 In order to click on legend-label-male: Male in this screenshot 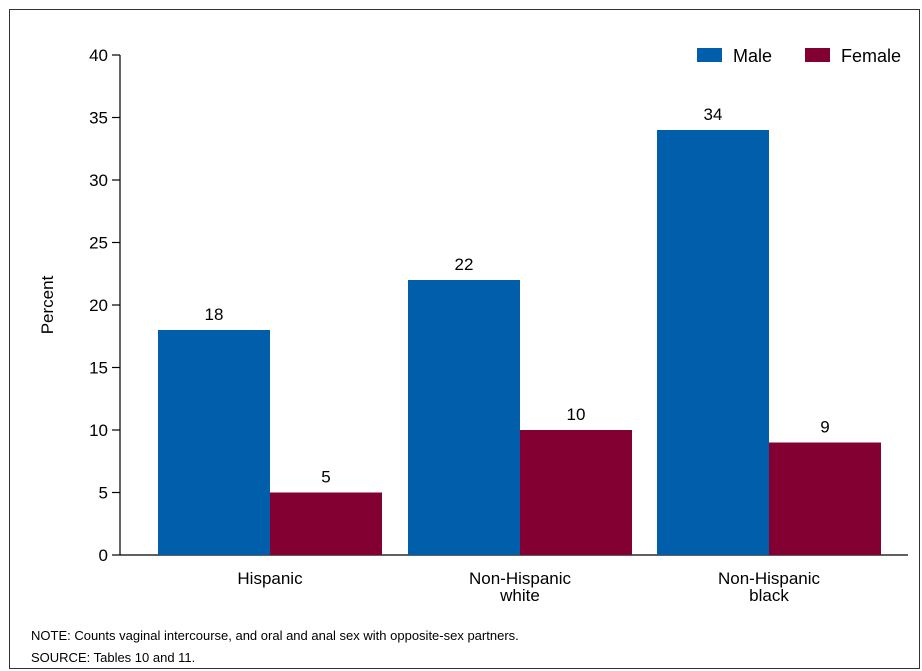, I will do `click(752, 56)`.